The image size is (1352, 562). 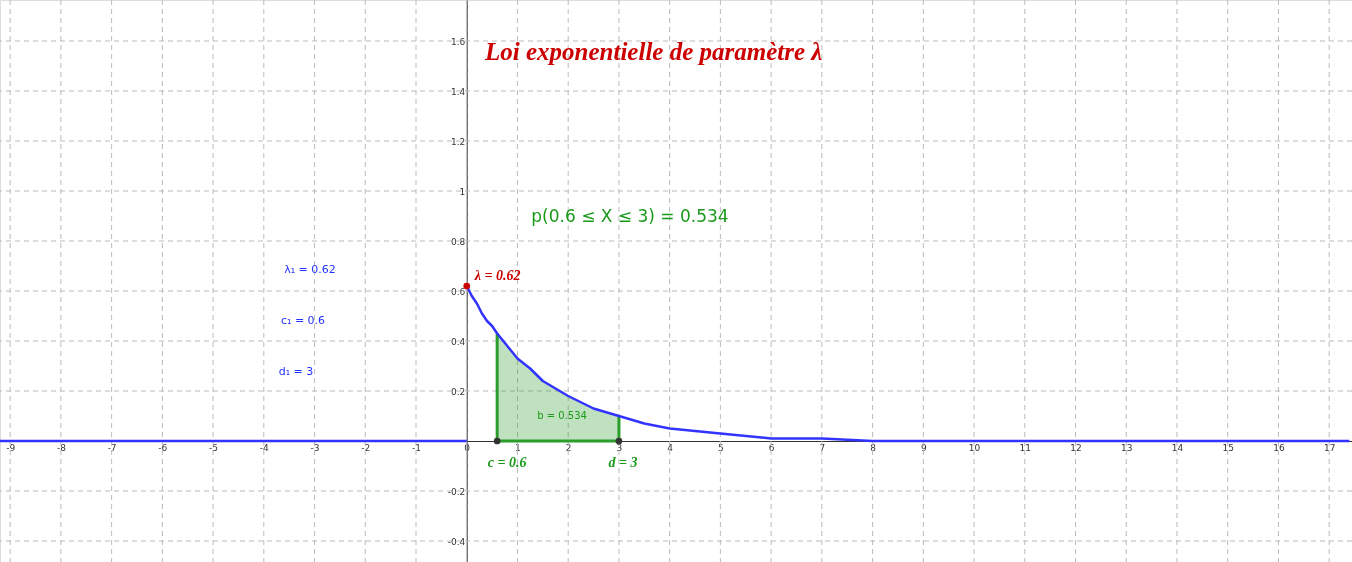 I want to click on y-tick-label: 1.4, so click(x=458, y=91).